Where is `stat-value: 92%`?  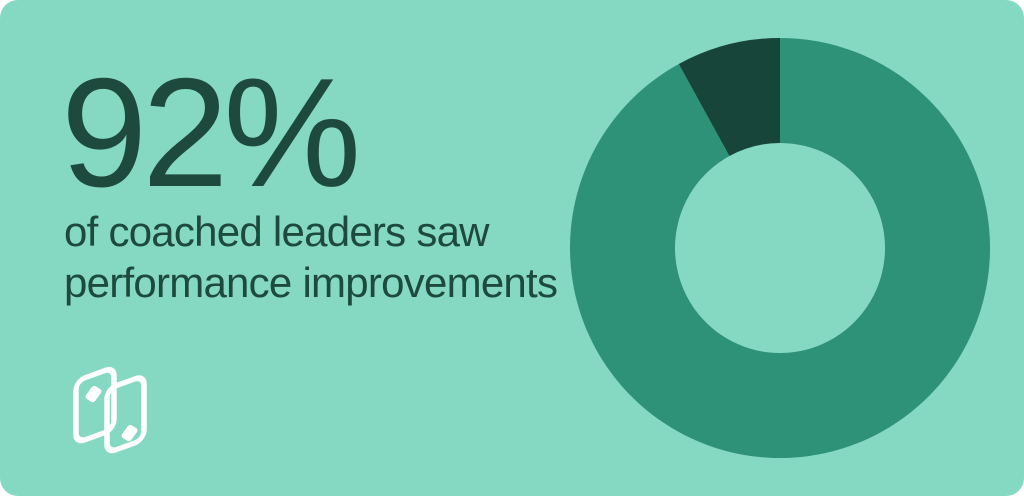
stat-value: 92% is located at coordinates (211, 132).